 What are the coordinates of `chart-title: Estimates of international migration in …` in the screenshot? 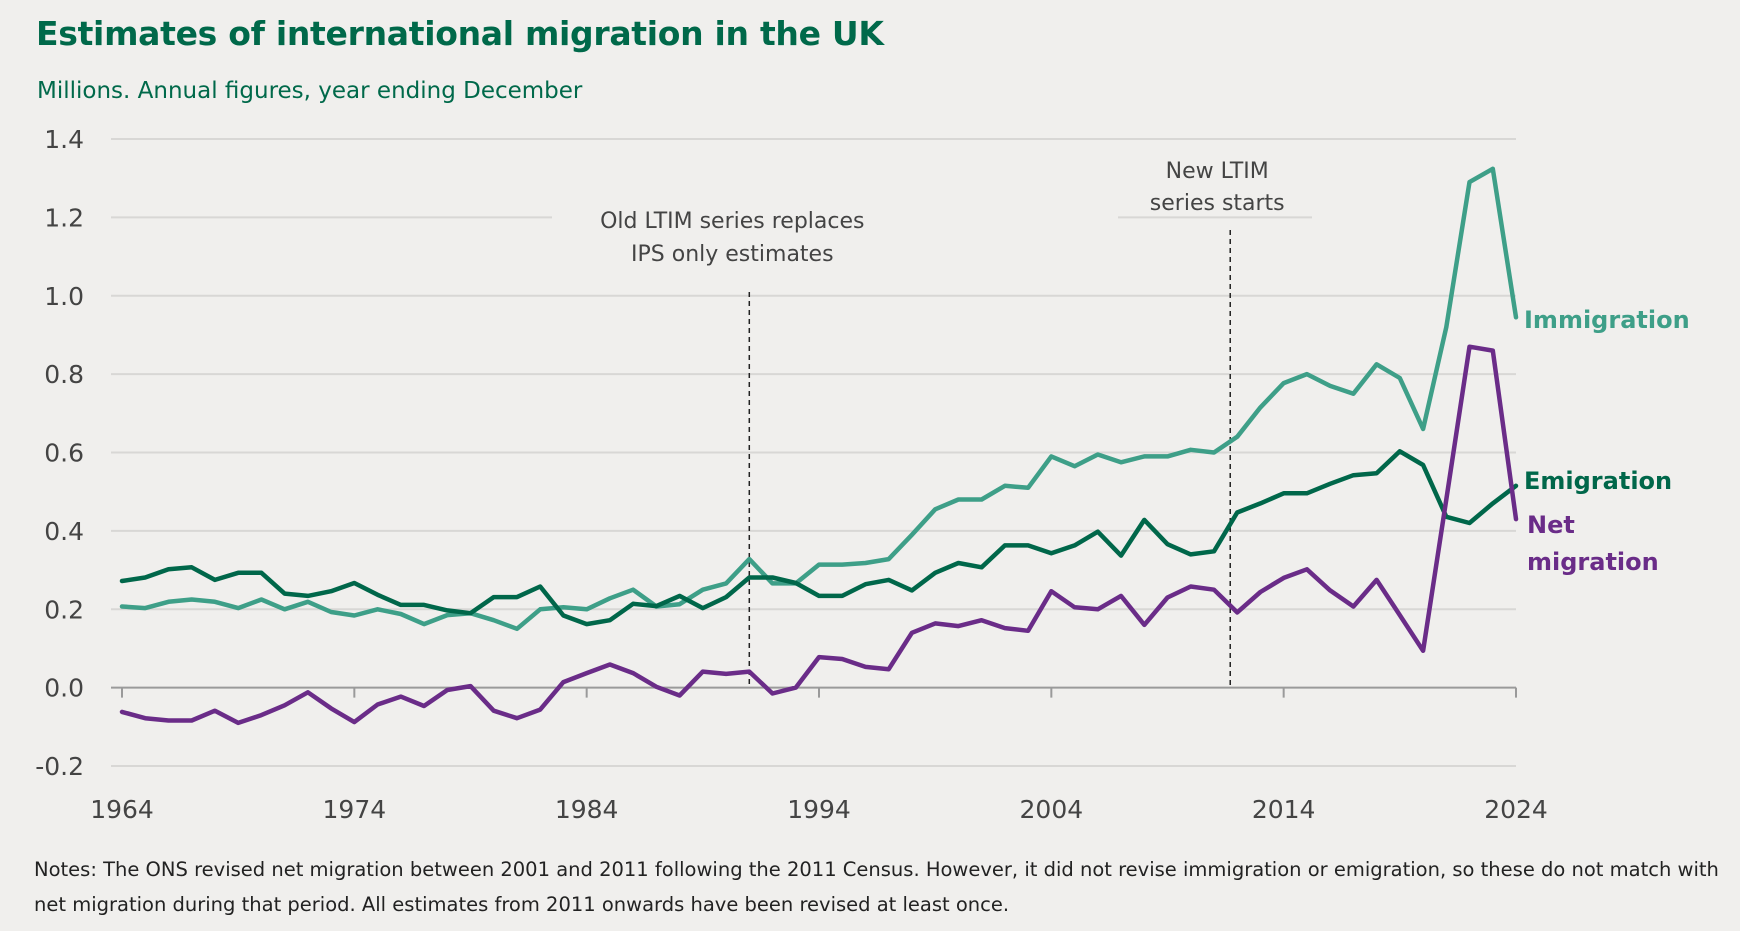 It's located at (460, 33).